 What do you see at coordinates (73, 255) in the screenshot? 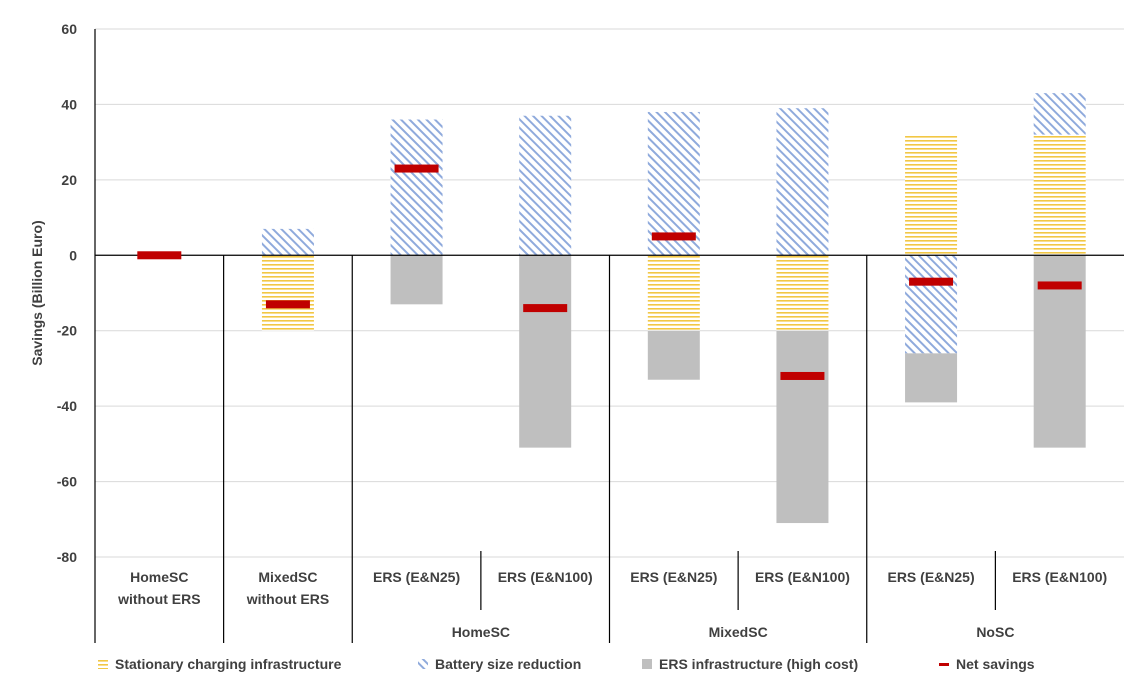
I see `y-tick-label: 0` at bounding box center [73, 255].